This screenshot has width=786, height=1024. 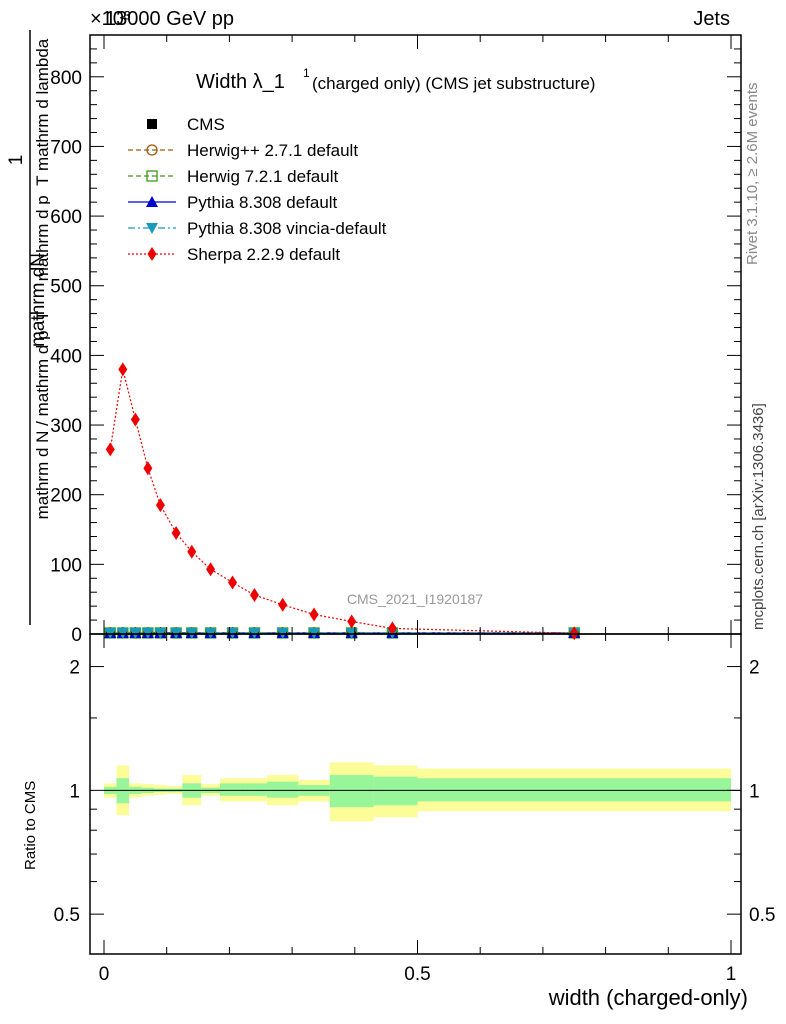 What do you see at coordinates (186, 124) in the screenshot?
I see `legend-entry: CMS` at bounding box center [186, 124].